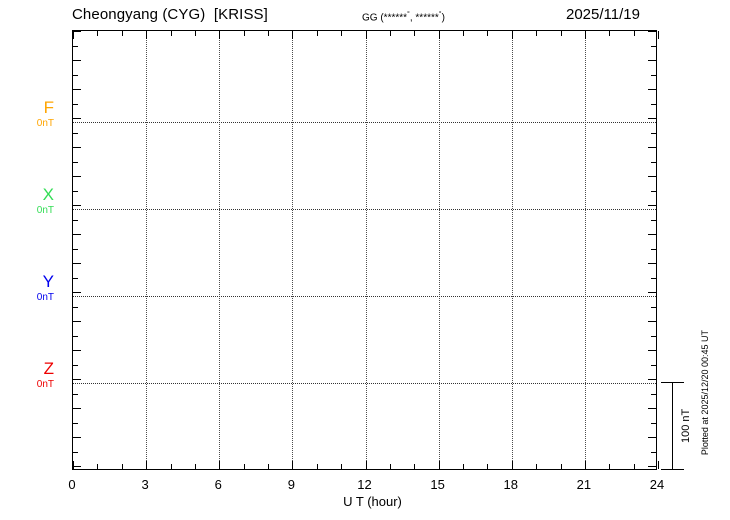  What do you see at coordinates (34, 375) in the screenshot?
I see `component-label-z: Z 0nT` at bounding box center [34, 375].